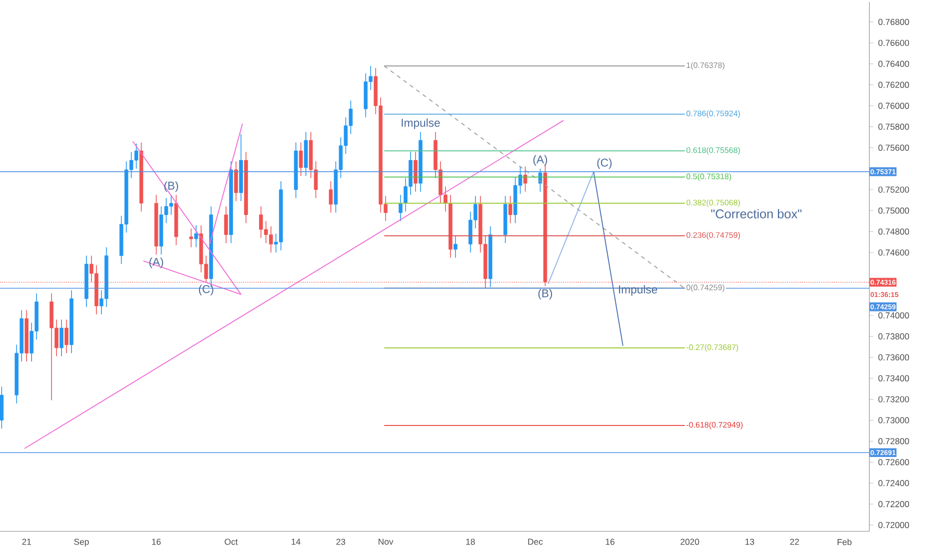 This screenshot has width=932, height=550. What do you see at coordinates (470, 541) in the screenshot?
I see `x-tick-label: 18` at bounding box center [470, 541].